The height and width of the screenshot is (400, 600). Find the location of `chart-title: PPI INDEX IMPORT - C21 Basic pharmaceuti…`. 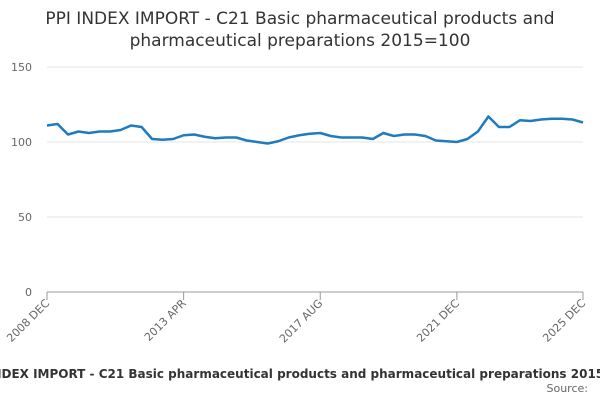

chart-title: PPI INDEX IMPORT - C21 Basic pharmaceuti… is located at coordinates (299, 19).